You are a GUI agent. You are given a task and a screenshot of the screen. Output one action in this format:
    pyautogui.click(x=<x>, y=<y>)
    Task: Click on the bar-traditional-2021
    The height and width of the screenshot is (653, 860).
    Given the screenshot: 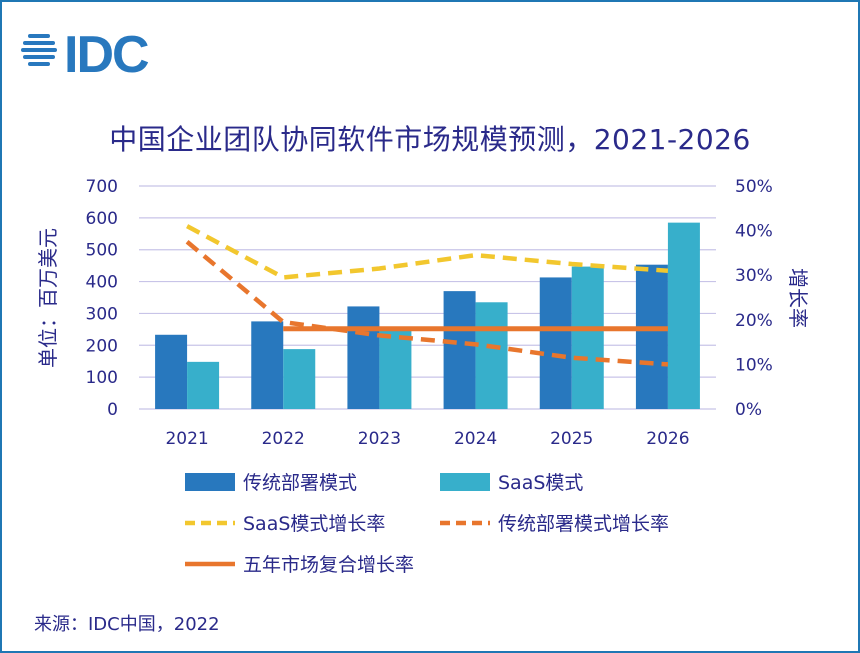 What is the action you would take?
    pyautogui.click(x=171, y=371)
    